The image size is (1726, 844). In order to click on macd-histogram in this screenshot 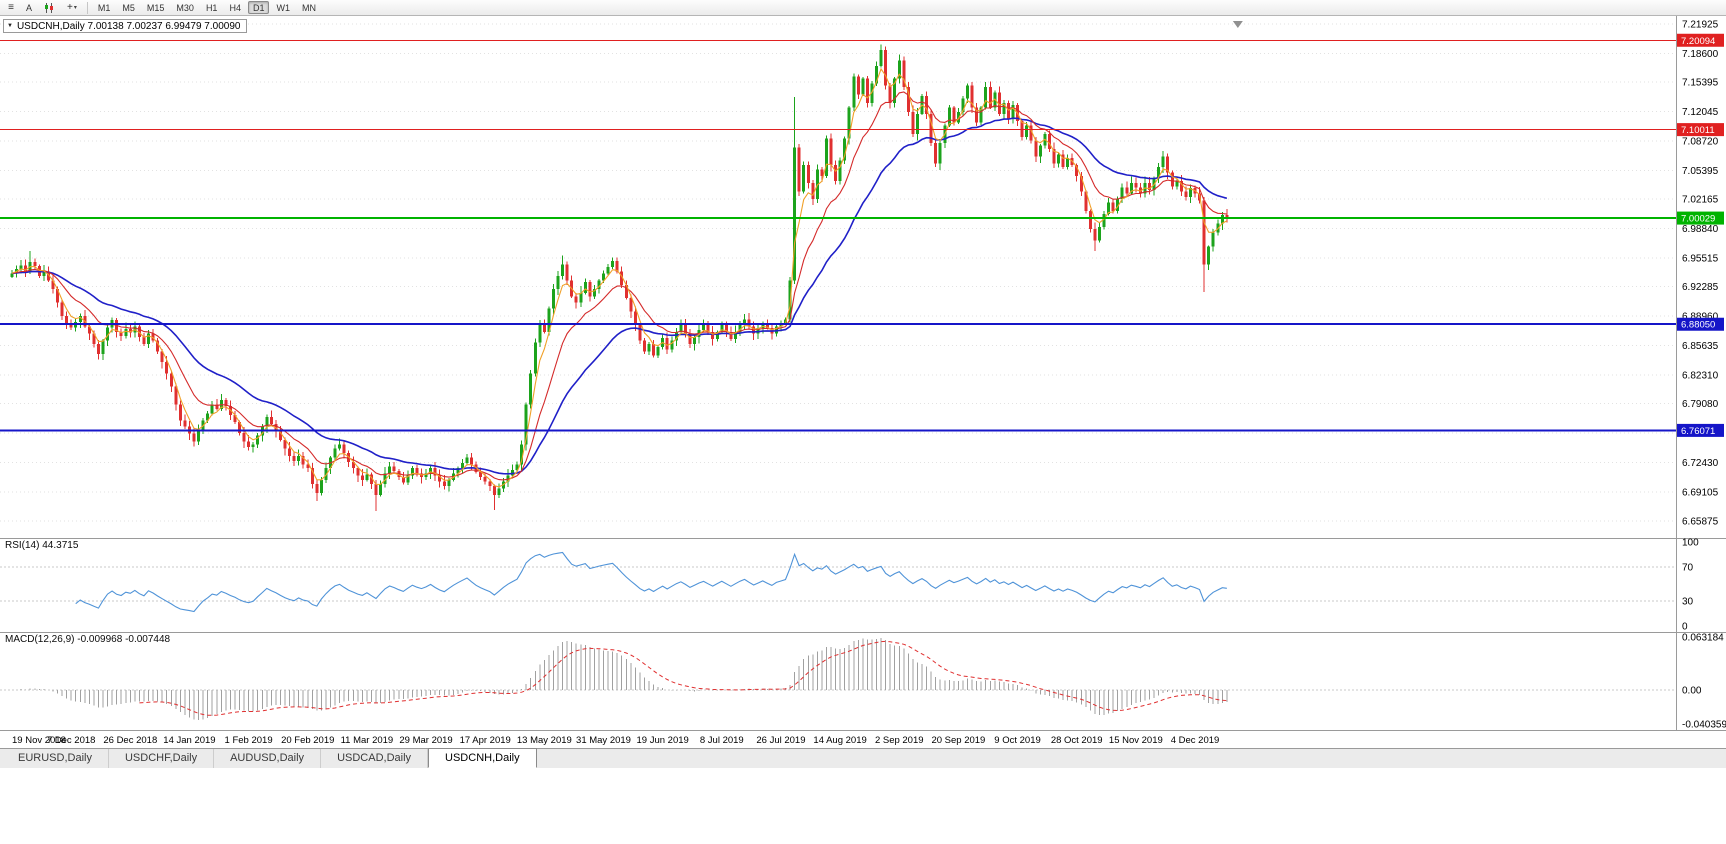, I will do `click(622, 679)`.